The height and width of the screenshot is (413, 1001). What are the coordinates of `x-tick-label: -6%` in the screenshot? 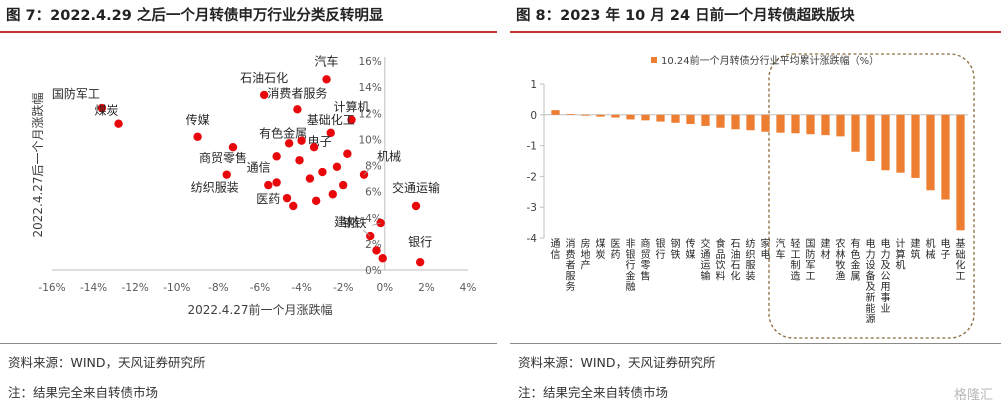 It's located at (260, 288).